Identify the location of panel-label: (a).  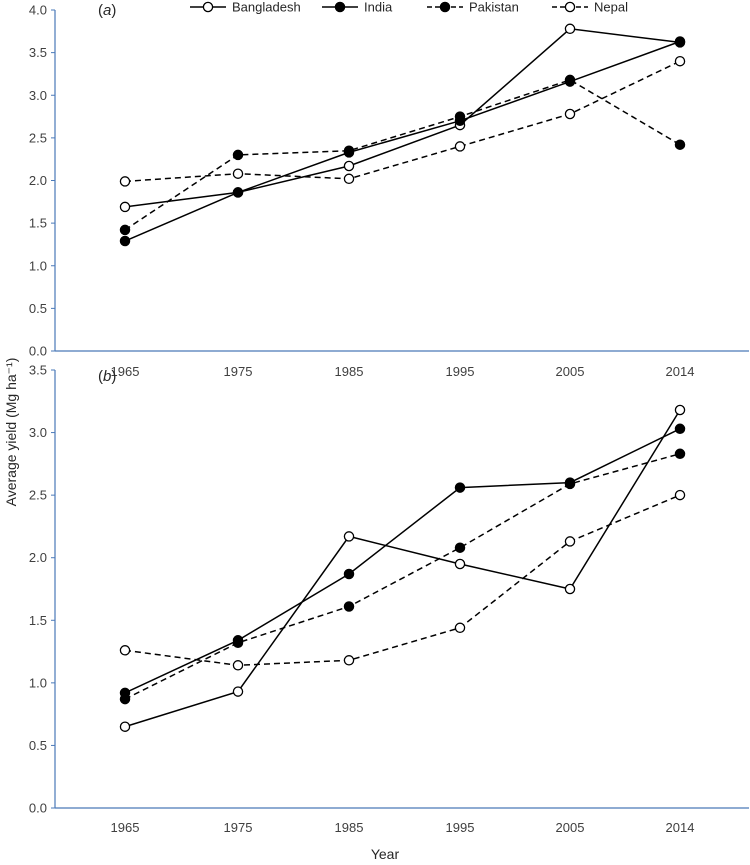
(107, 10).